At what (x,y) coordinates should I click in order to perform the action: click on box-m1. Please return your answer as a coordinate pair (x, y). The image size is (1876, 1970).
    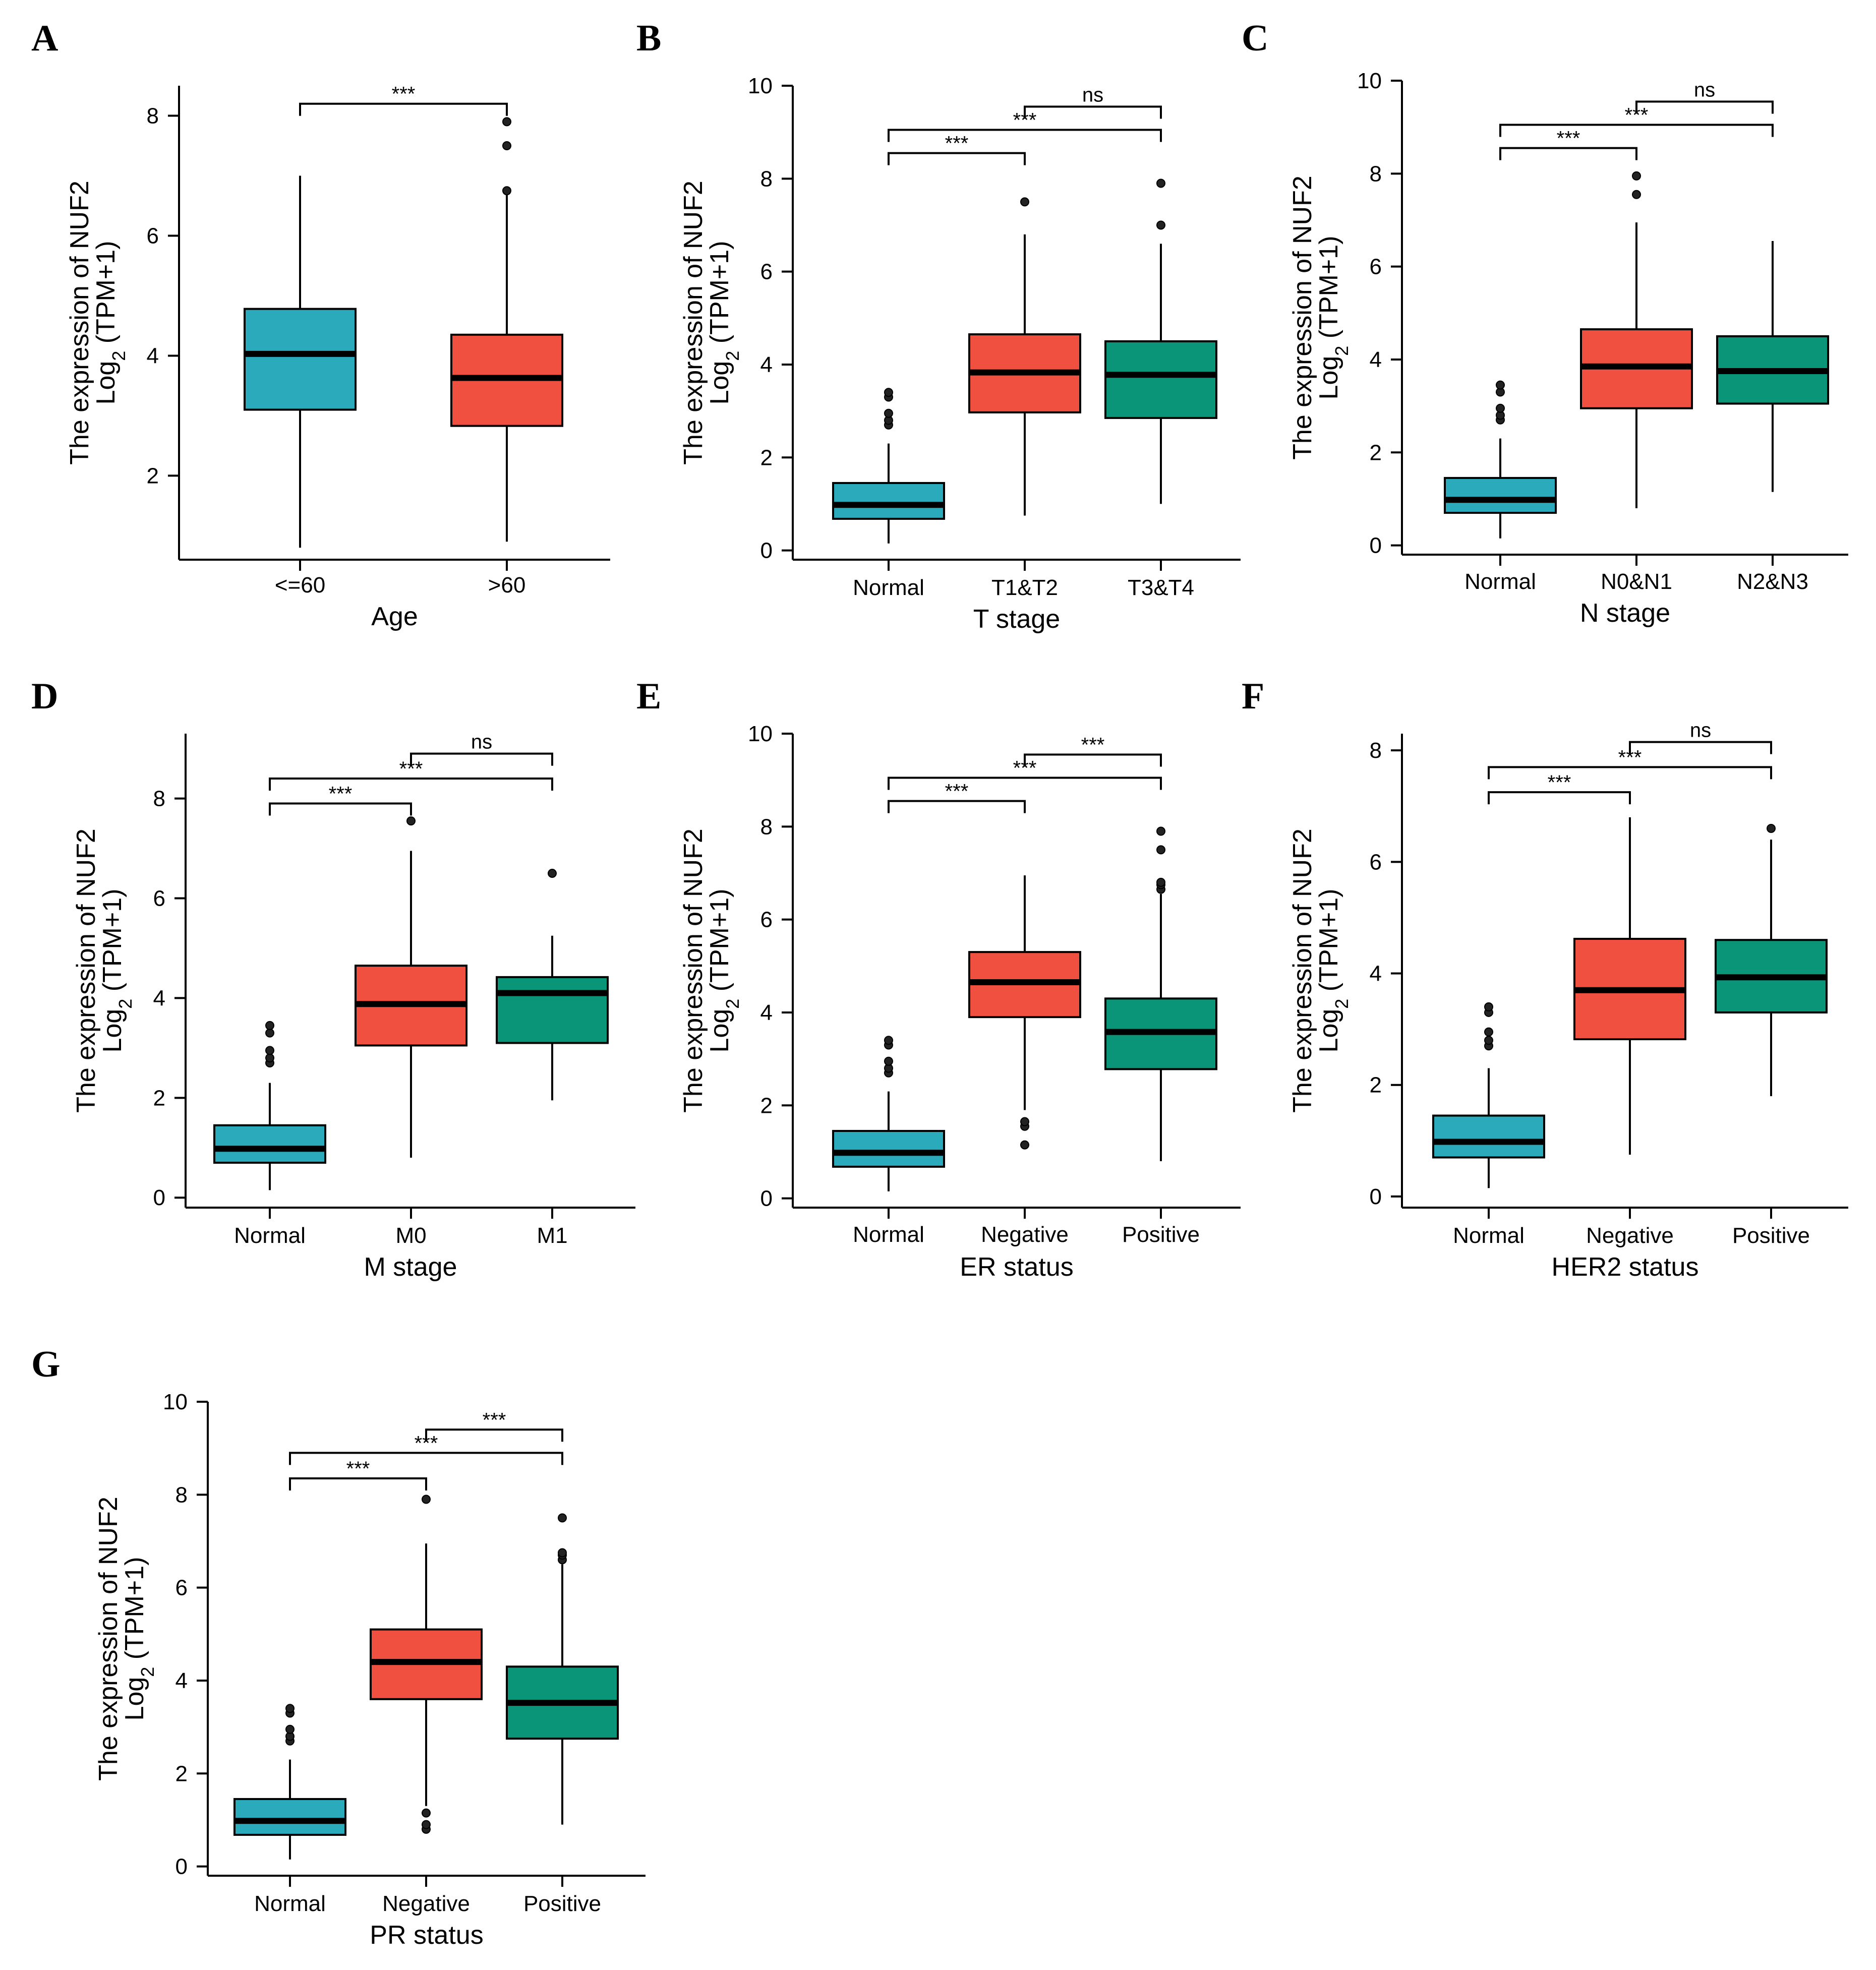
    Looking at the image, I should click on (552, 985).